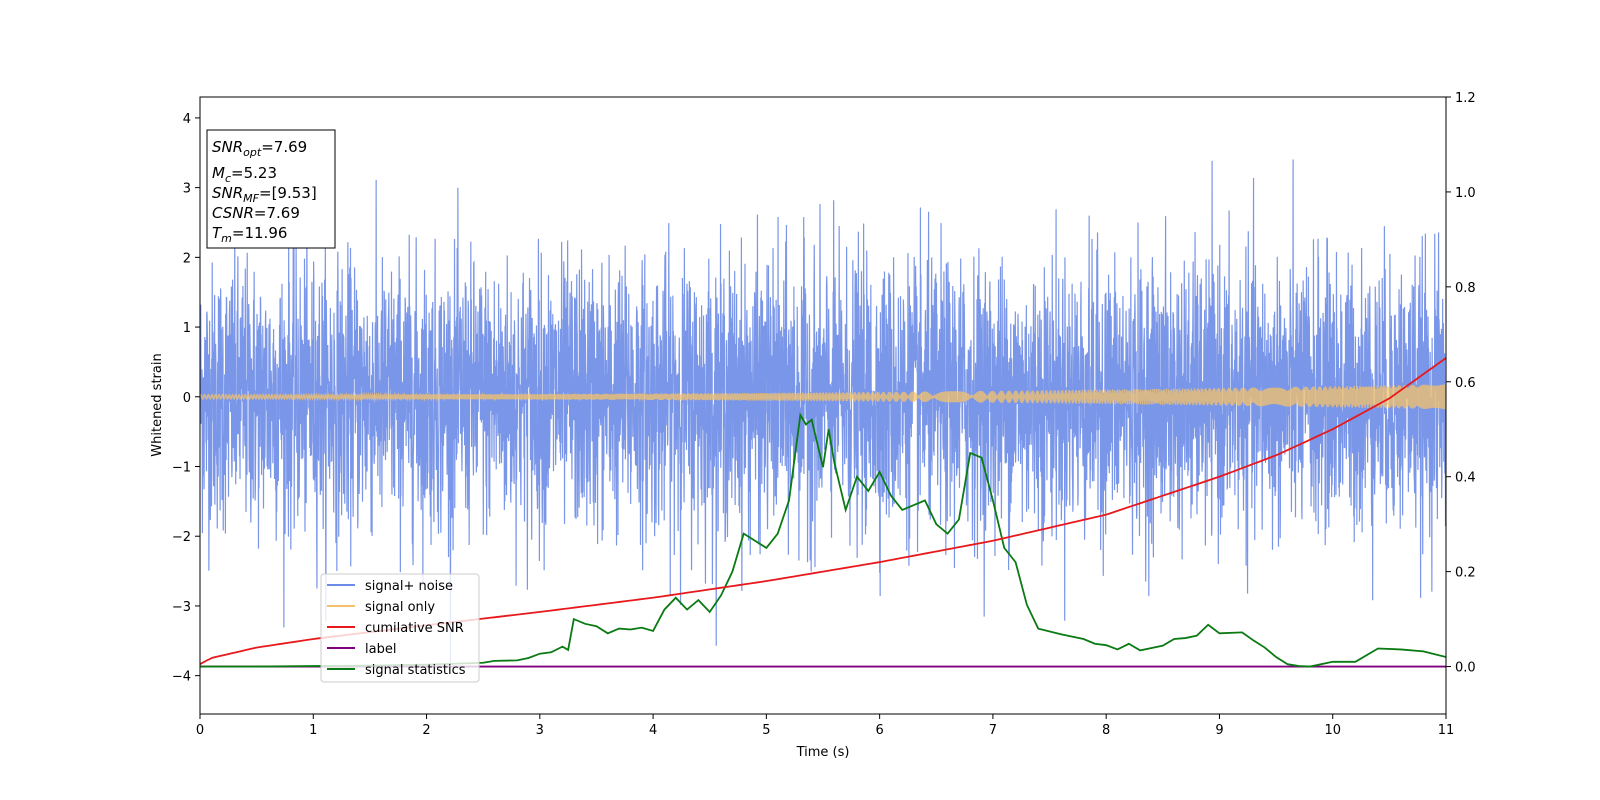  Describe the element at coordinates (187, 258) in the screenshot. I see `y-tick-label: 2` at that location.